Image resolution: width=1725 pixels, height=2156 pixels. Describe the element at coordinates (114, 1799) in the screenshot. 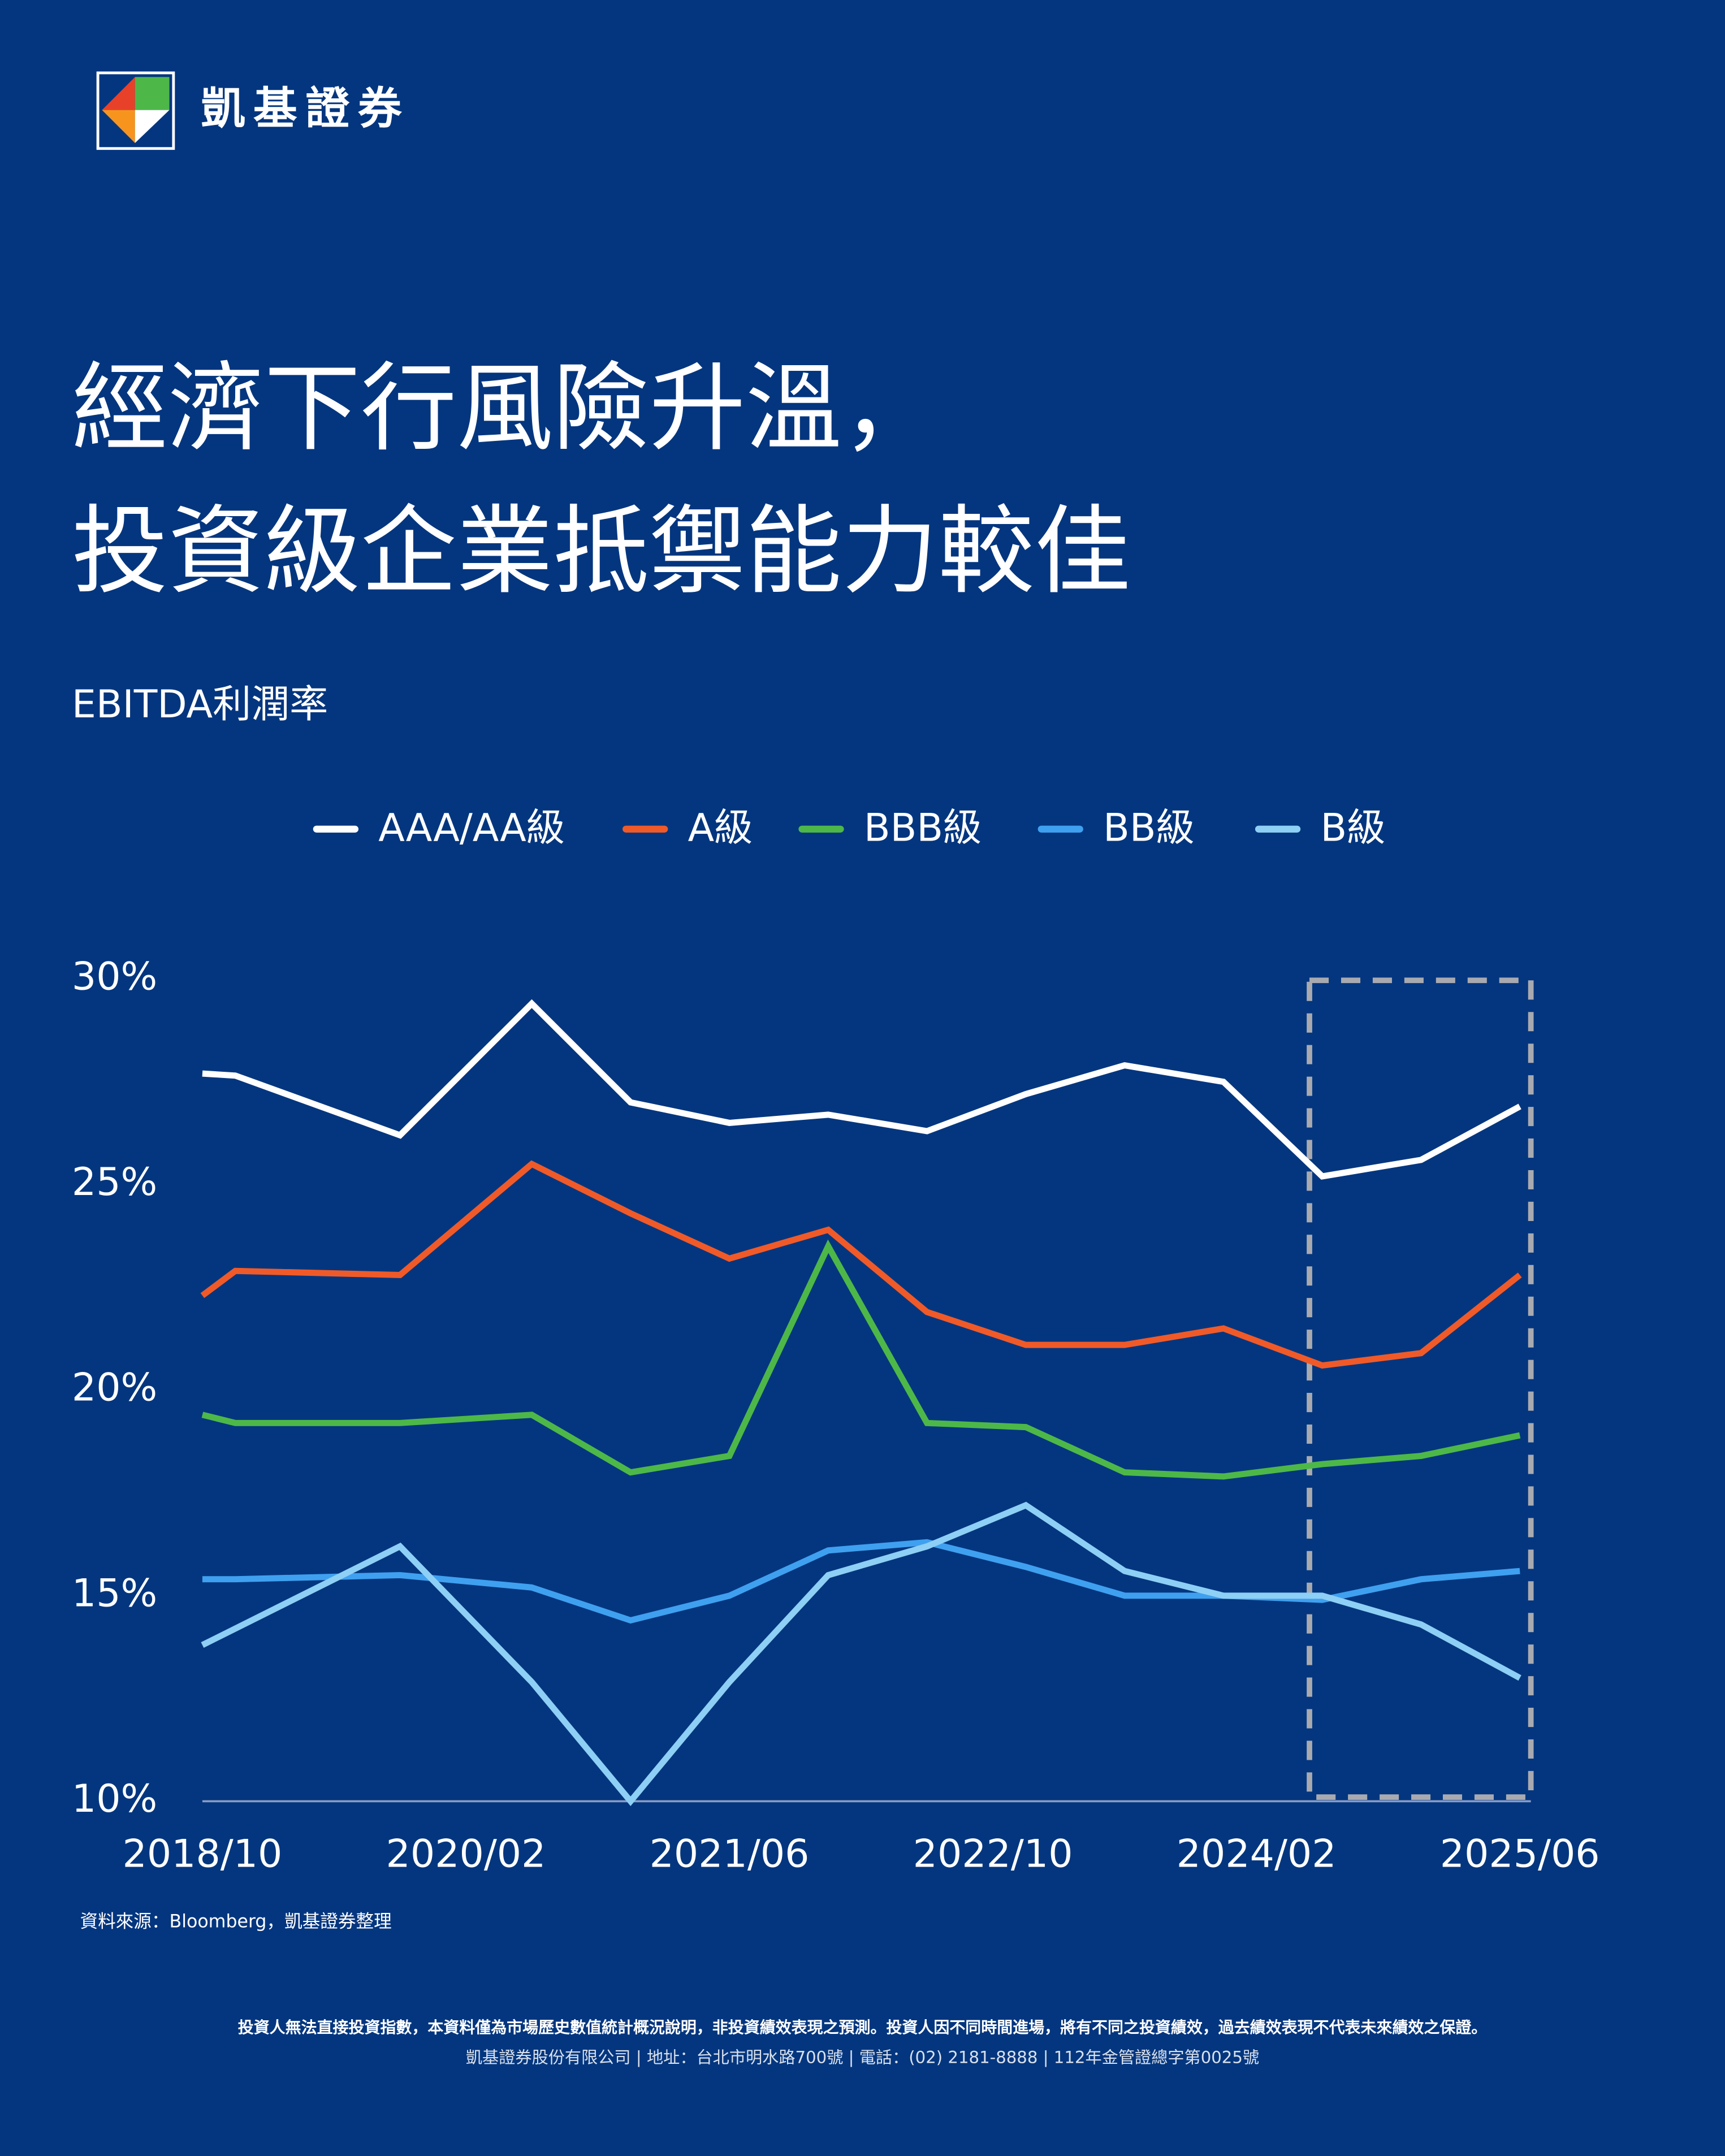

I see `y-tick-label: 10%` at that location.